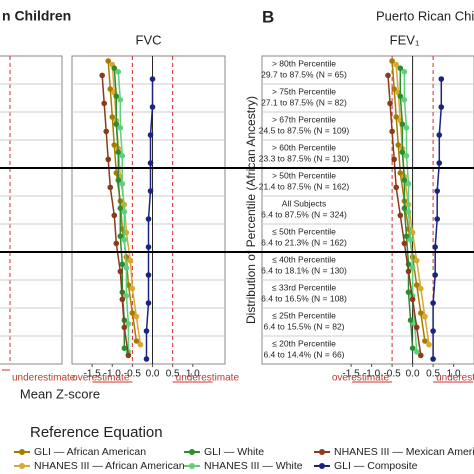 The width and height of the screenshot is (474, 474). I want to click on row-label: > 75th Percentile, so click(304, 91).